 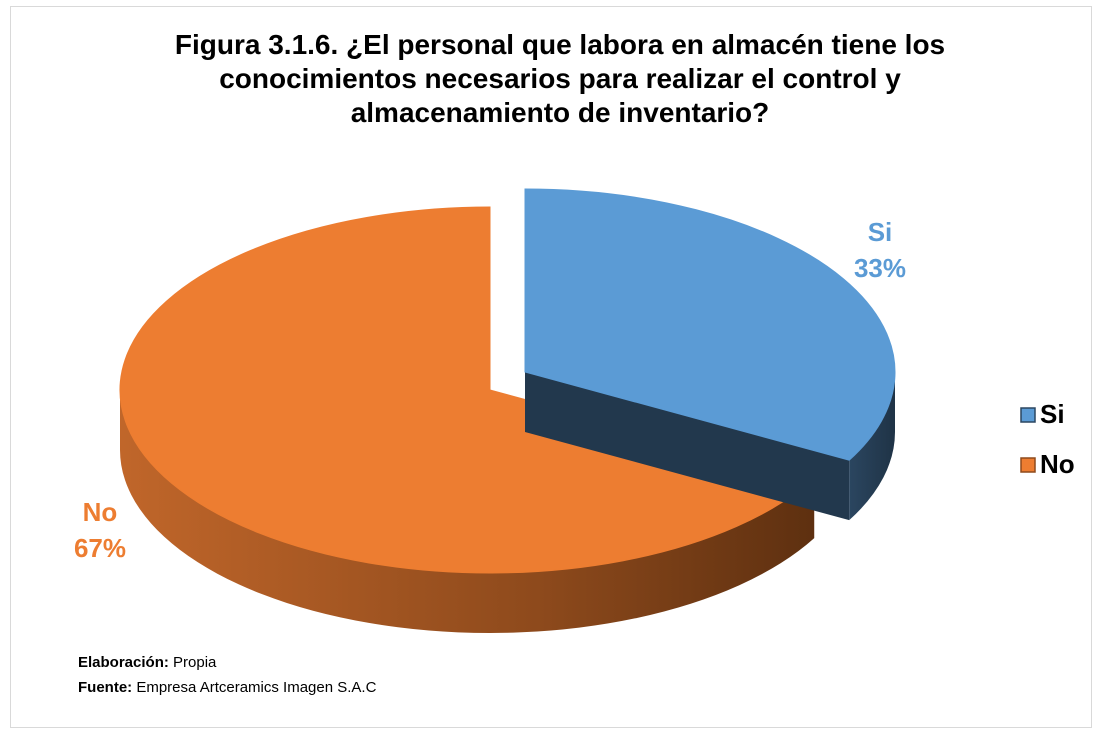 I want to click on note-label: Elaboración:, so click(x=123, y=662).